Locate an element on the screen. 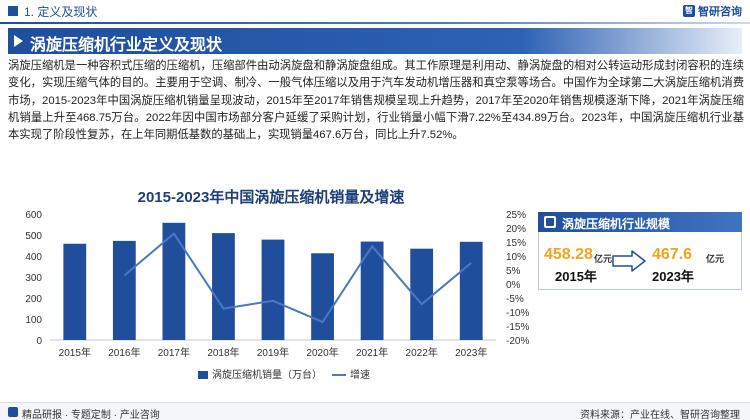  play-arrow-icon is located at coordinates (18, 41).